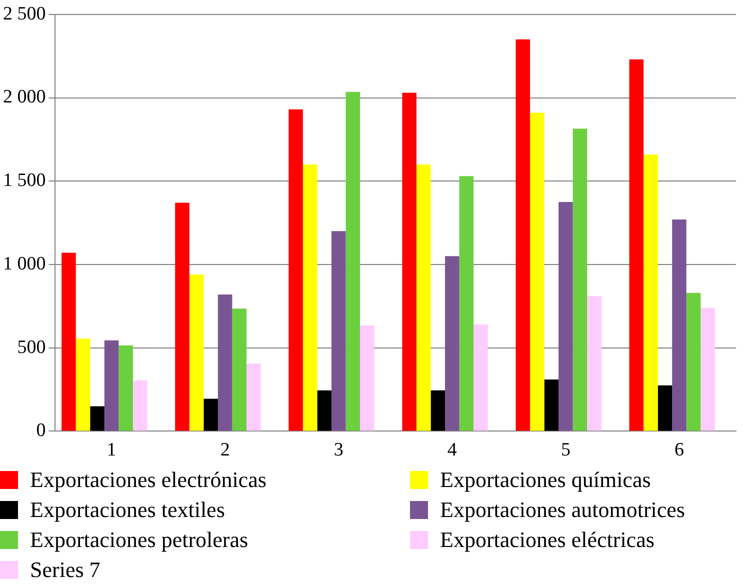  What do you see at coordinates (31, 347) in the screenshot?
I see `y-tick-label: 500` at bounding box center [31, 347].